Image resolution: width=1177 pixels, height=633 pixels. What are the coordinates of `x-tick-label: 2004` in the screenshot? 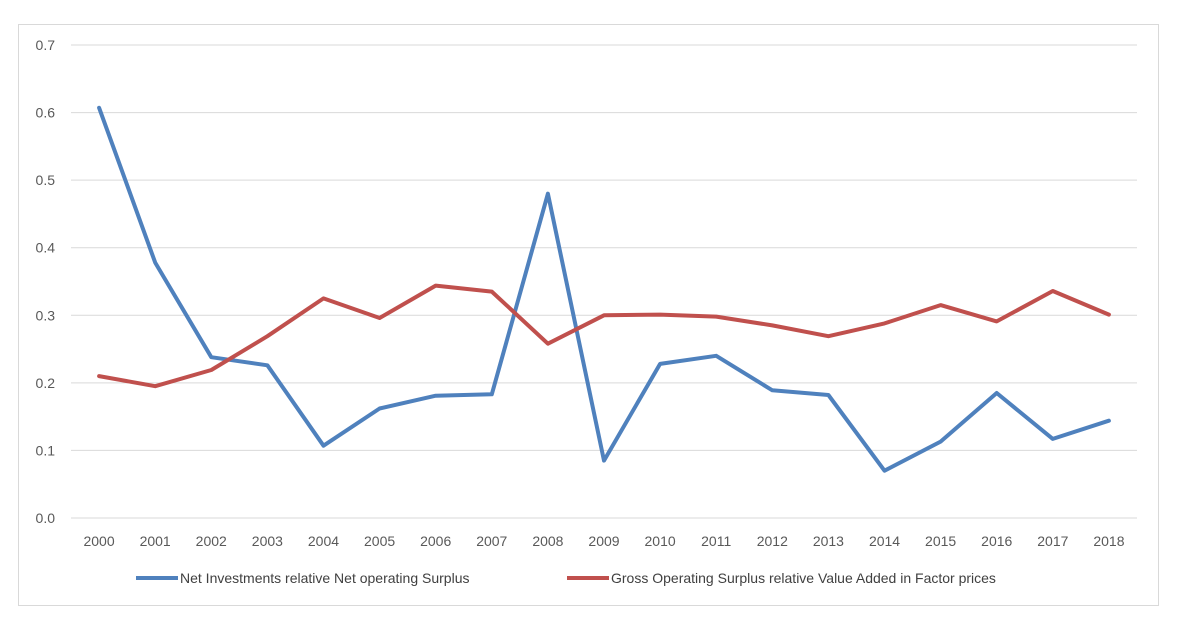 It's located at (323, 541).